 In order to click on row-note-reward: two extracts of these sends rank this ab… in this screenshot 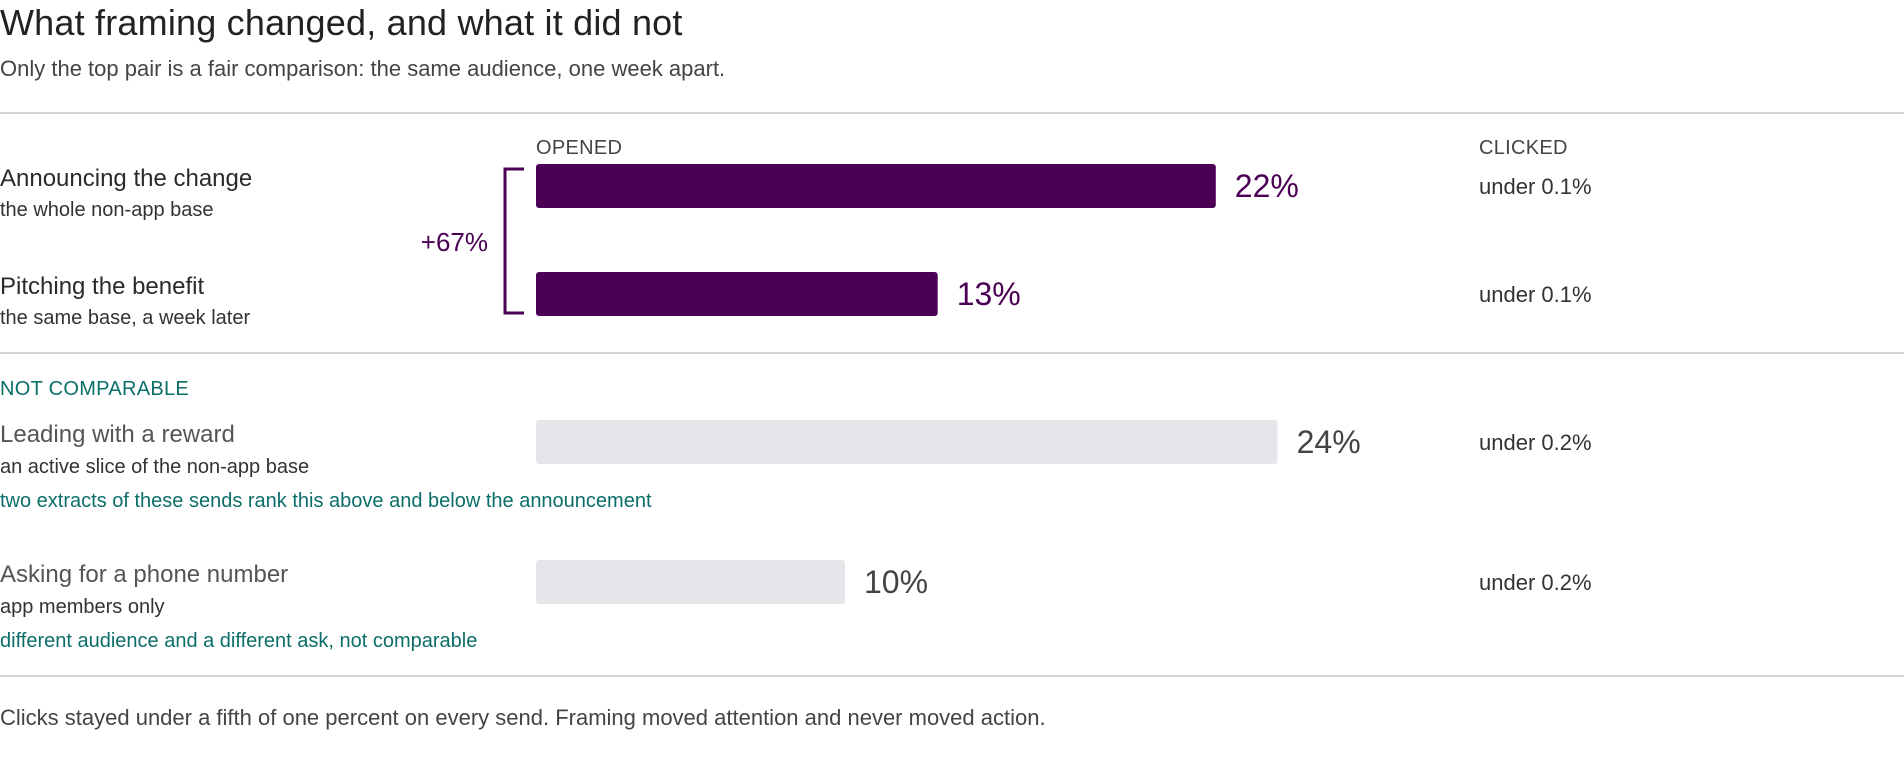, I will do `click(326, 501)`.